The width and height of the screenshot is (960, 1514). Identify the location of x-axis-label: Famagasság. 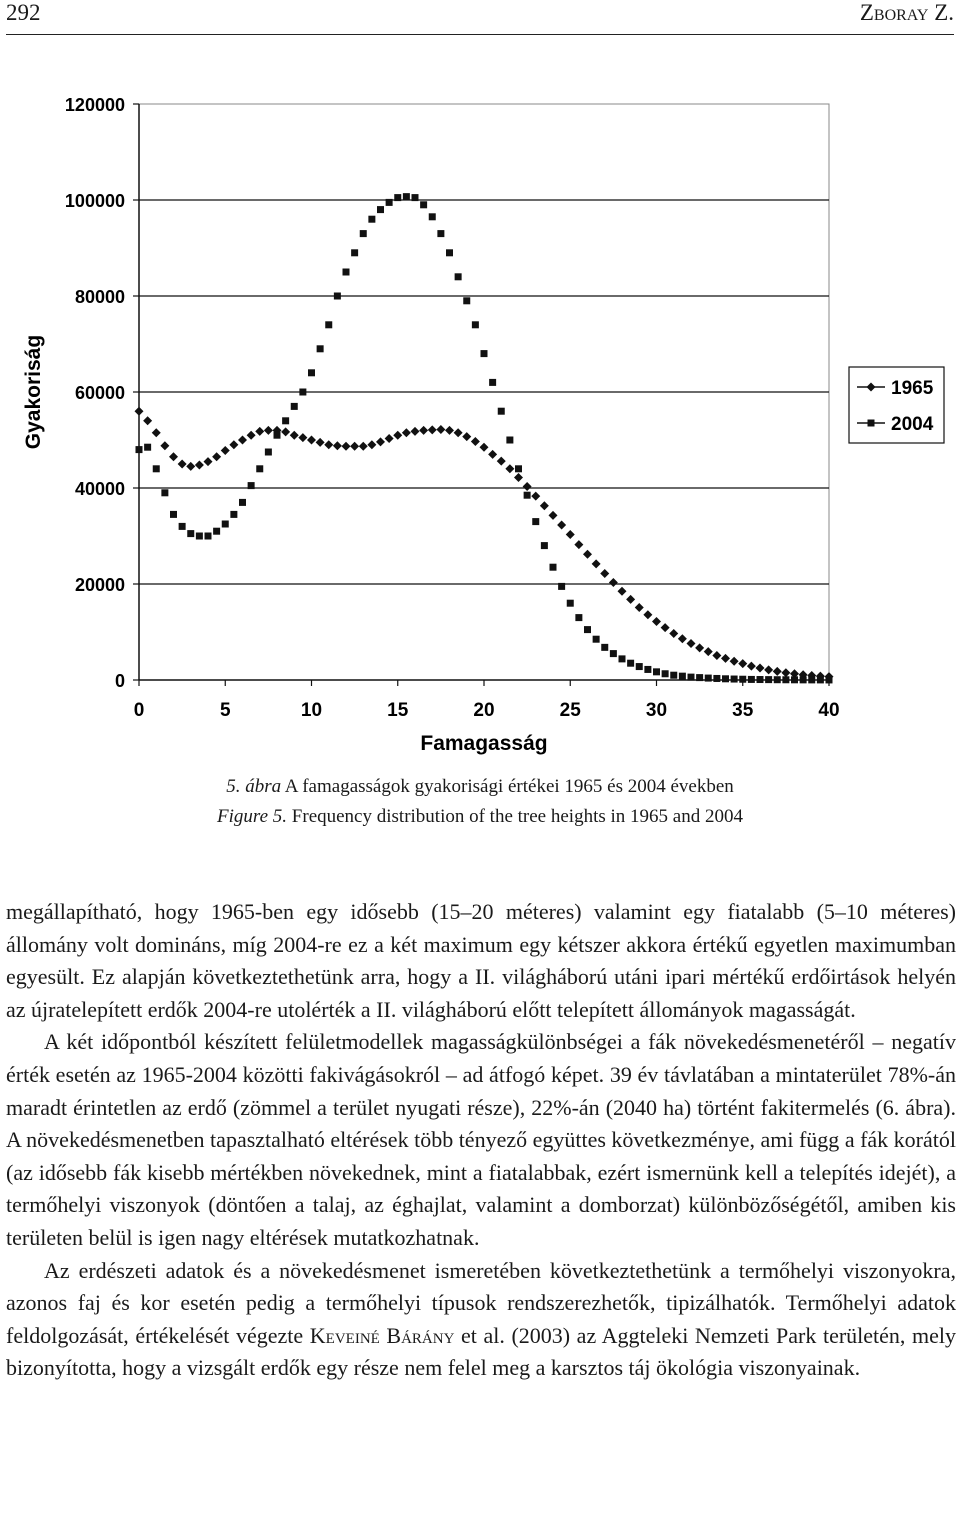
(483, 743).